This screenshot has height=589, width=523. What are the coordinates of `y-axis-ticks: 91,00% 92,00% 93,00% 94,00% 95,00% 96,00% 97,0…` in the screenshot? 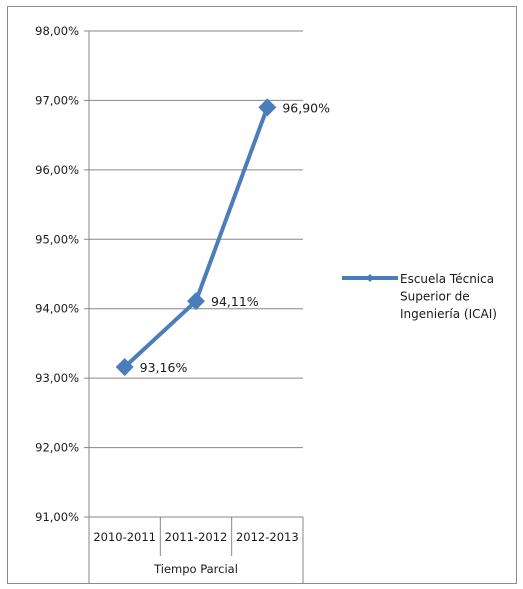 It's located at (62, 274).